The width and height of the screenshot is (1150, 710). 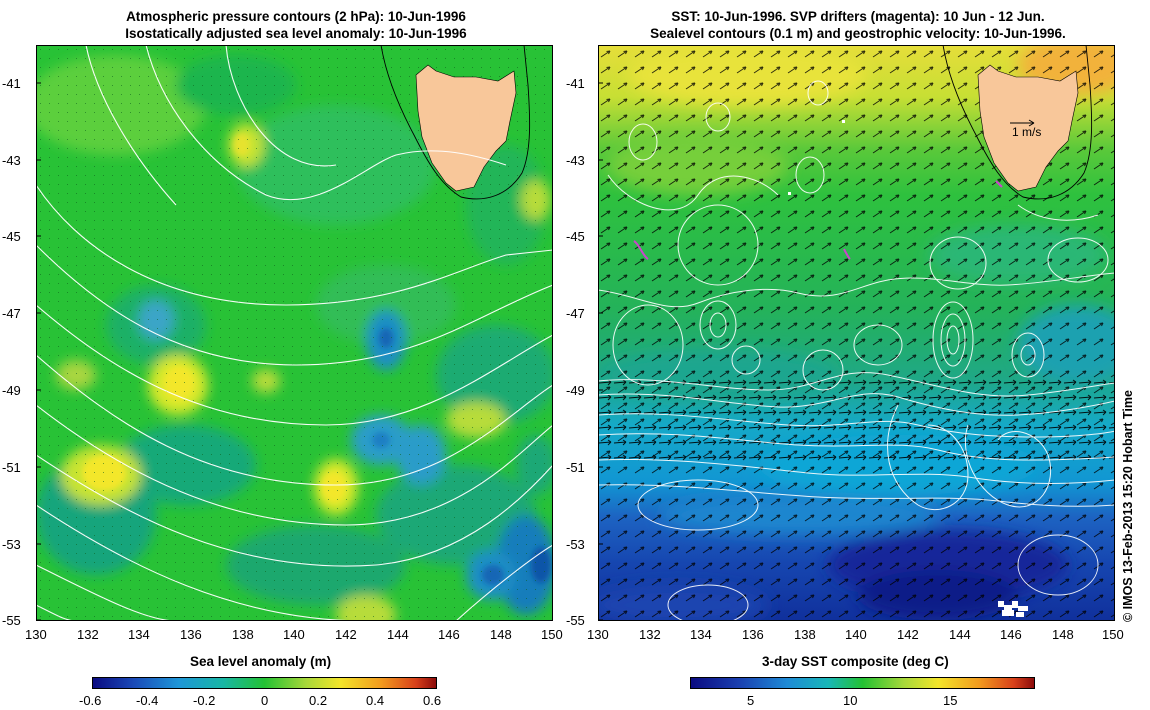 I want to click on right-lat-label: -55, so click(x=575, y=620).